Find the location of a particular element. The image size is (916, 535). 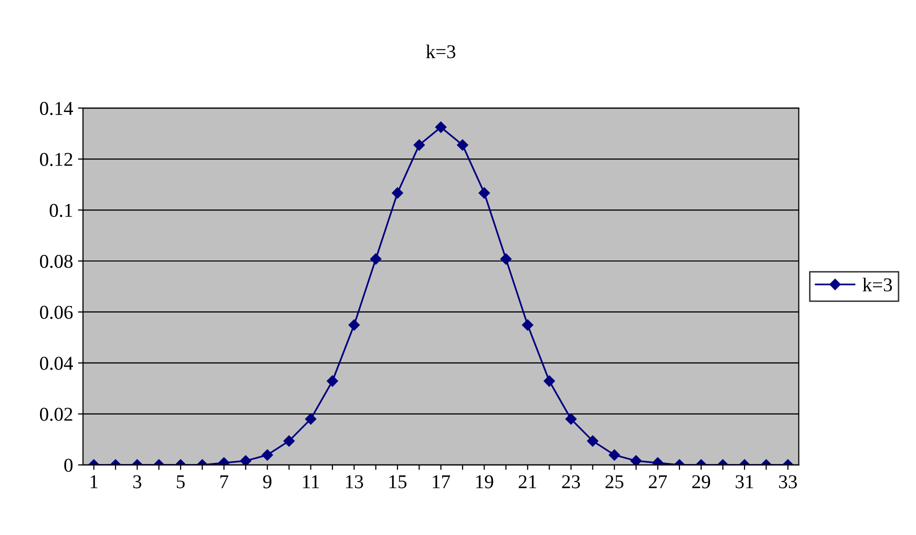

y-tick-label: 0.04 is located at coordinates (56, 363).